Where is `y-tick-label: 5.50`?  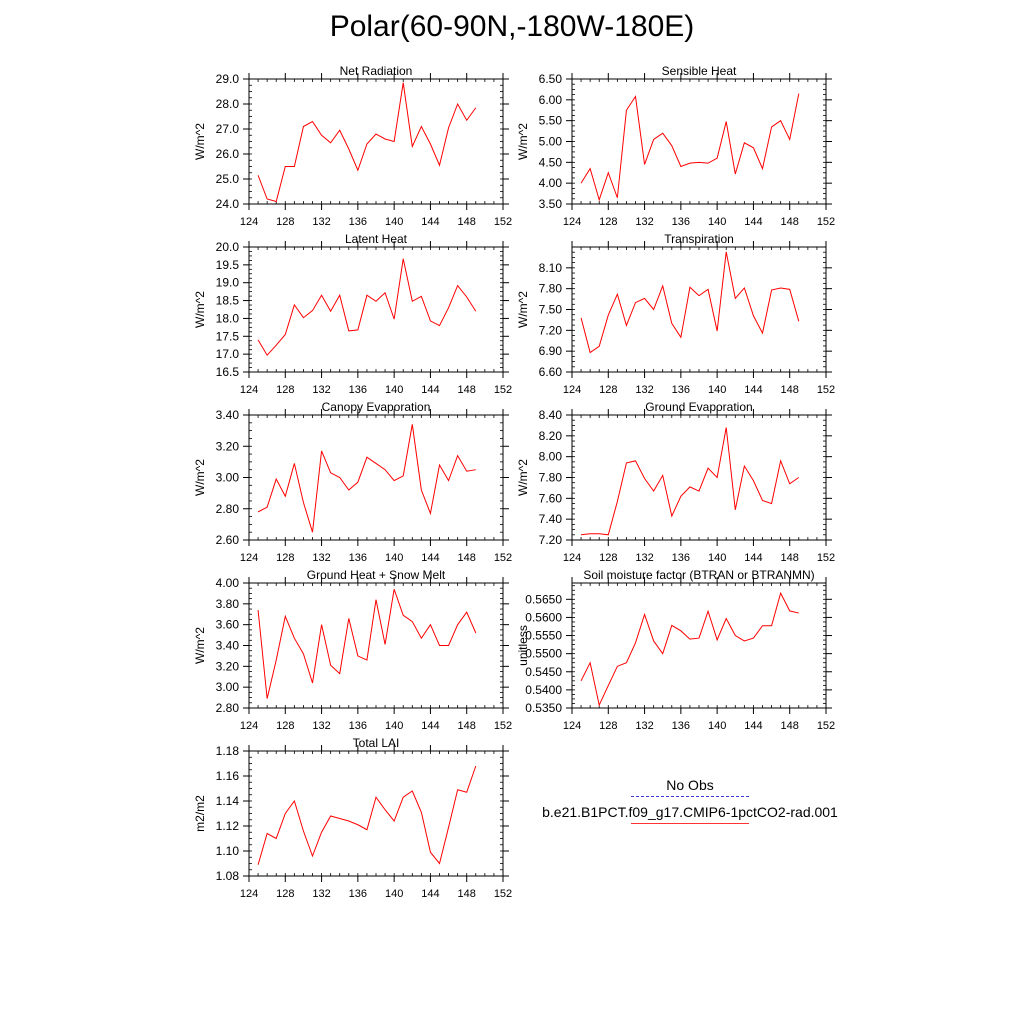
y-tick-label: 5.50 is located at coordinates (551, 121).